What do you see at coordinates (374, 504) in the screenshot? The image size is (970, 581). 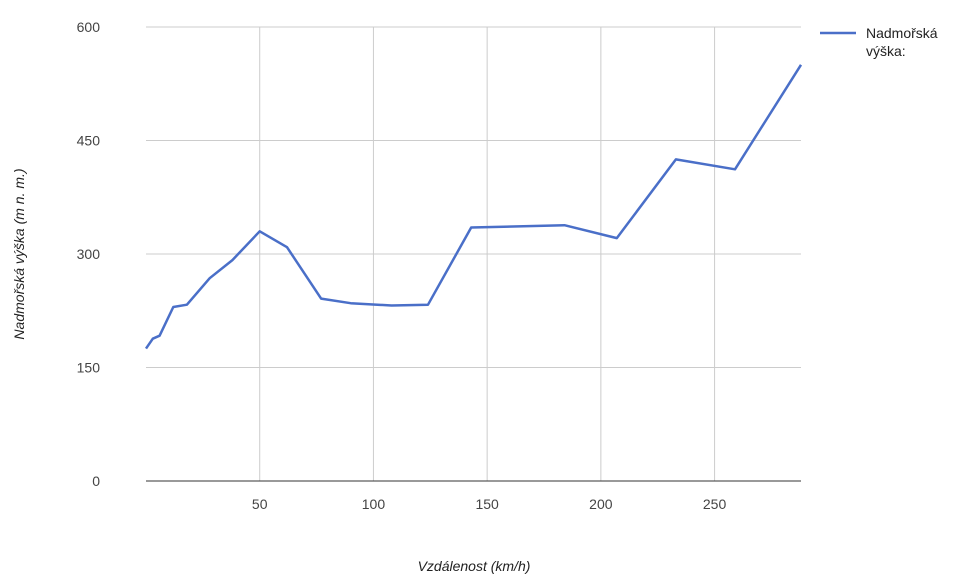 I see `x-tick-label: 100` at bounding box center [374, 504].